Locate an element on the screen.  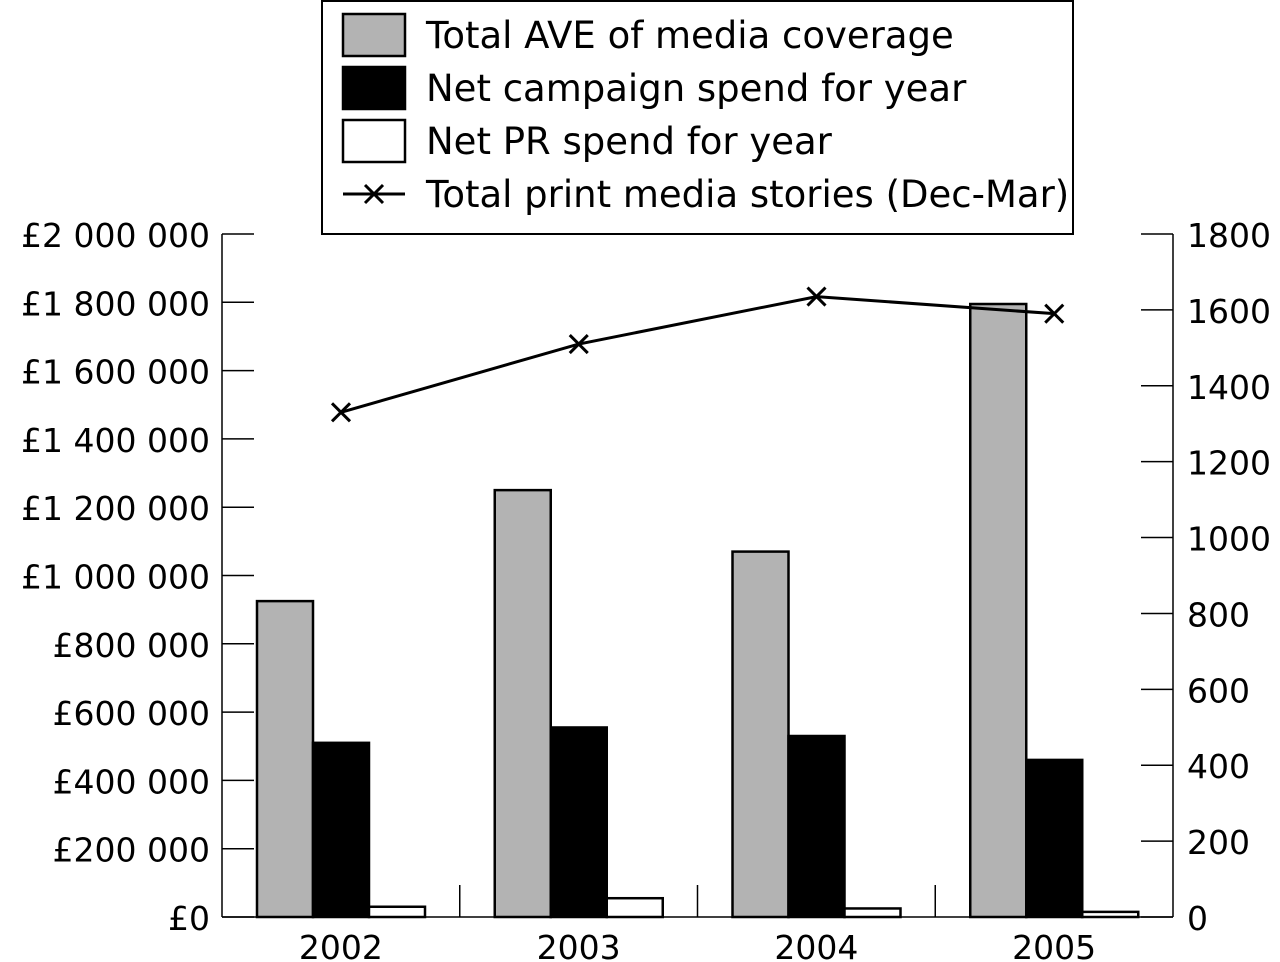
y-right-tick-label: 200 is located at coordinates (1218, 842).